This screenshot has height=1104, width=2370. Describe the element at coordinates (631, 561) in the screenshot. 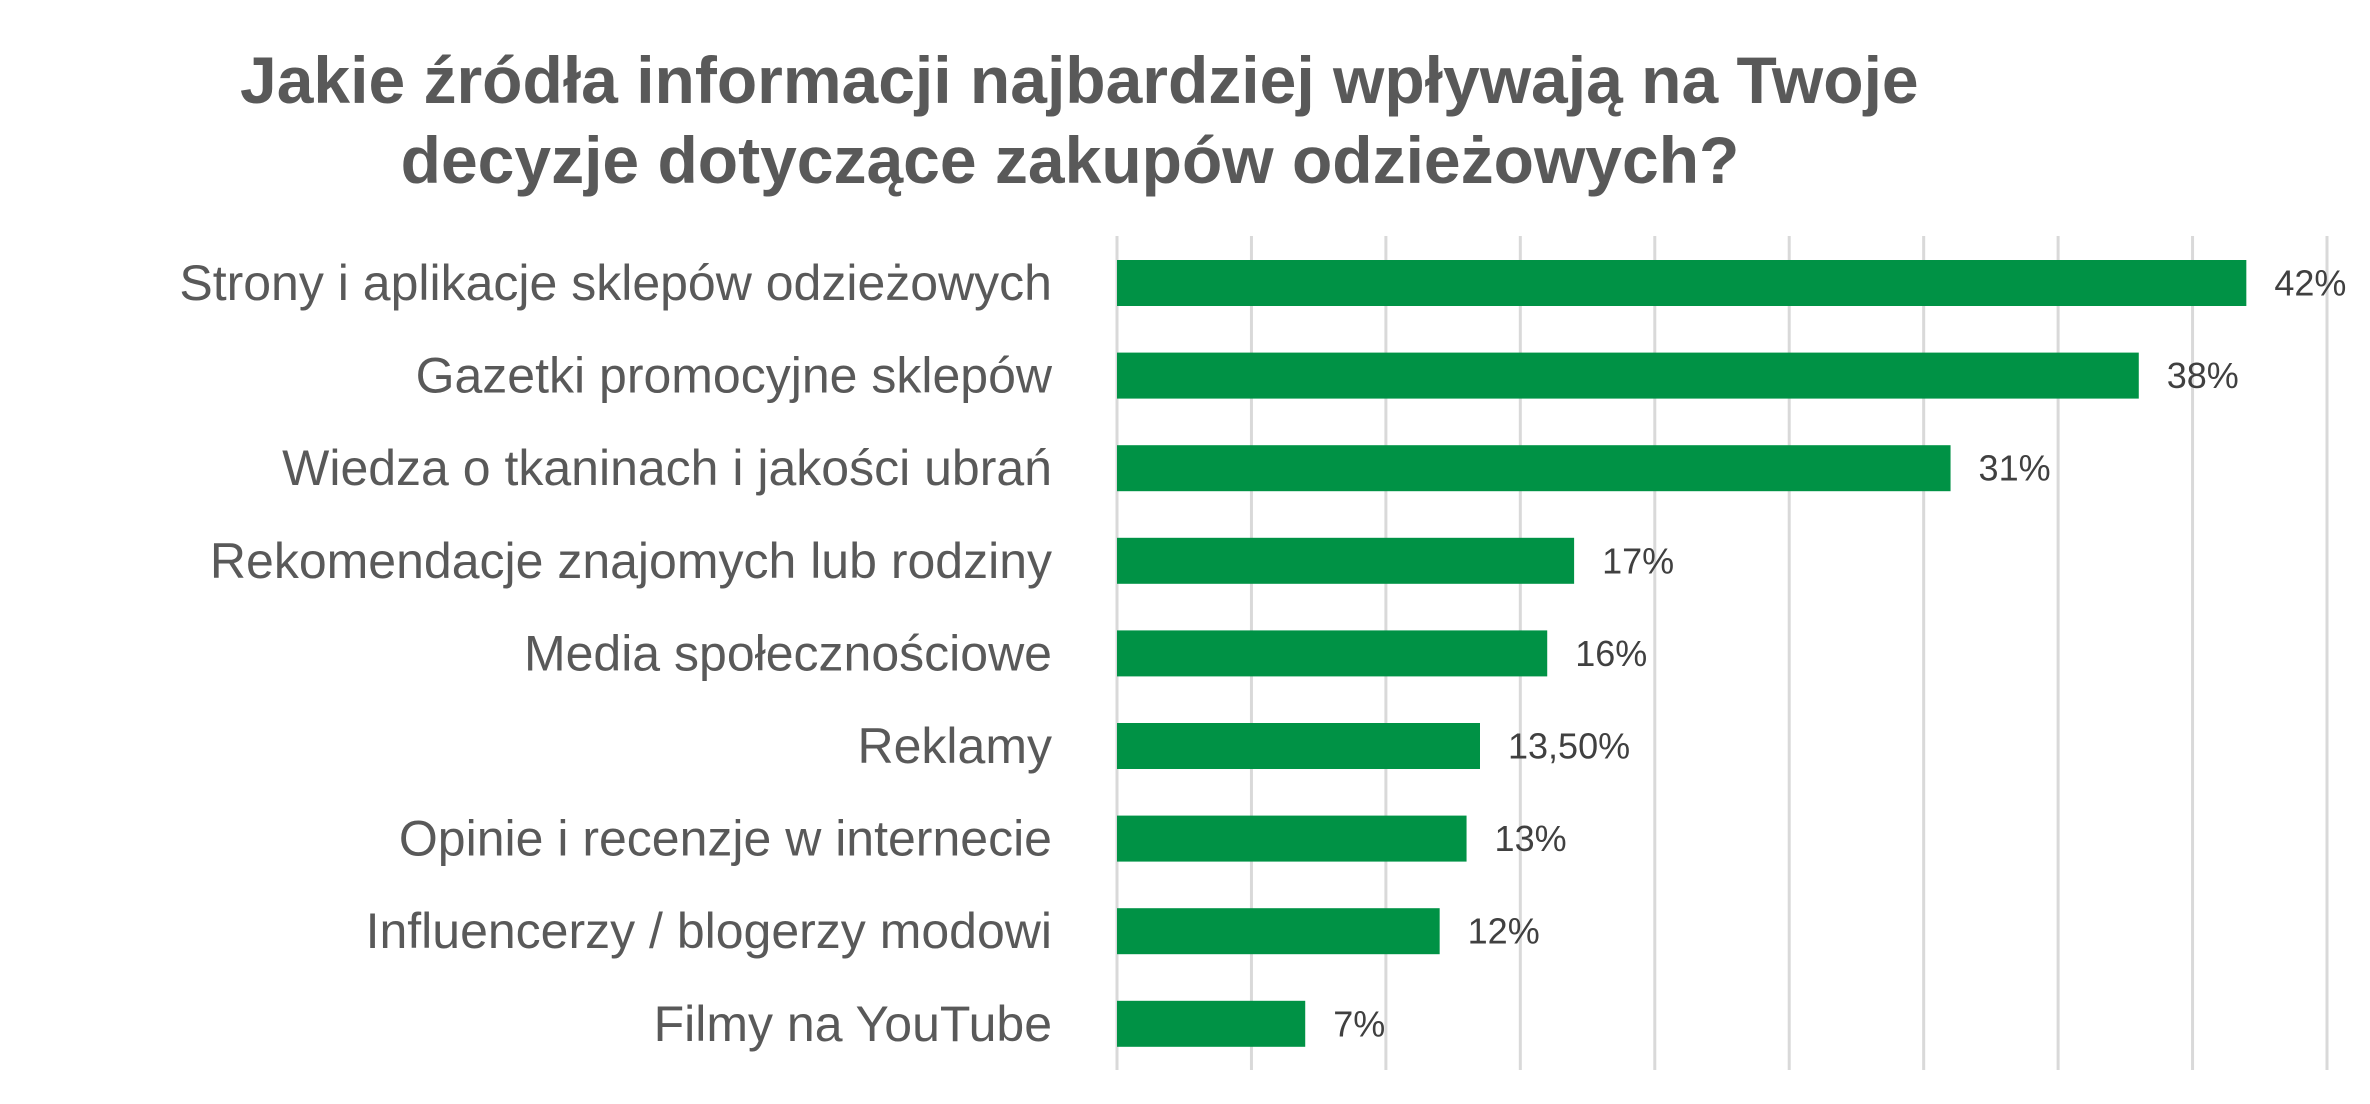

I see `category-label-3: Rekomendacje znajomych lub rodziny` at that location.